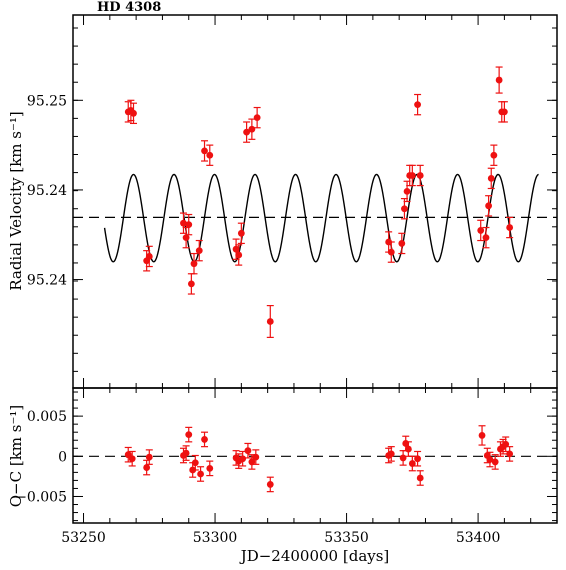  I want to click on star-name-label: HD 4308, so click(129, 7).